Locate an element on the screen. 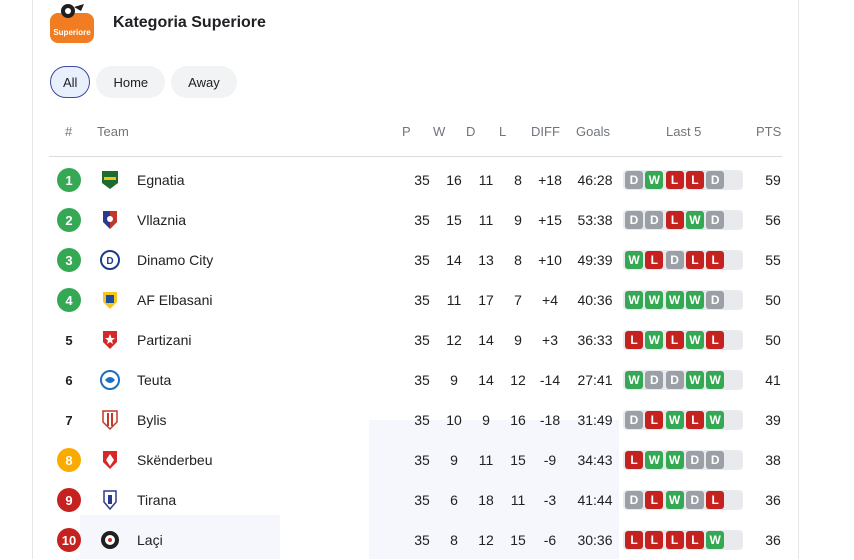 The height and width of the screenshot is (560, 854). laci-crest-icon is located at coordinates (110, 540).